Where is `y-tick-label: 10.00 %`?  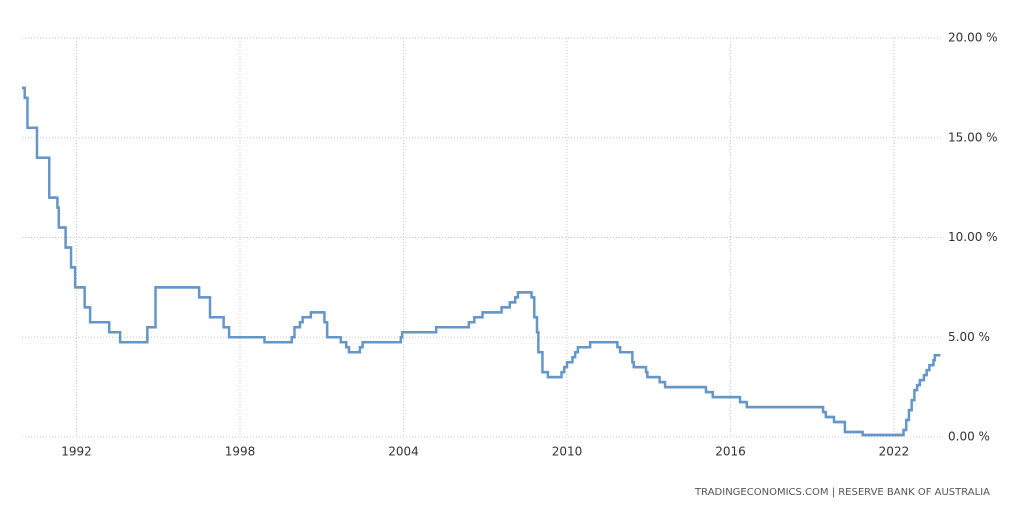 y-tick-label: 10.00 % is located at coordinates (973, 237).